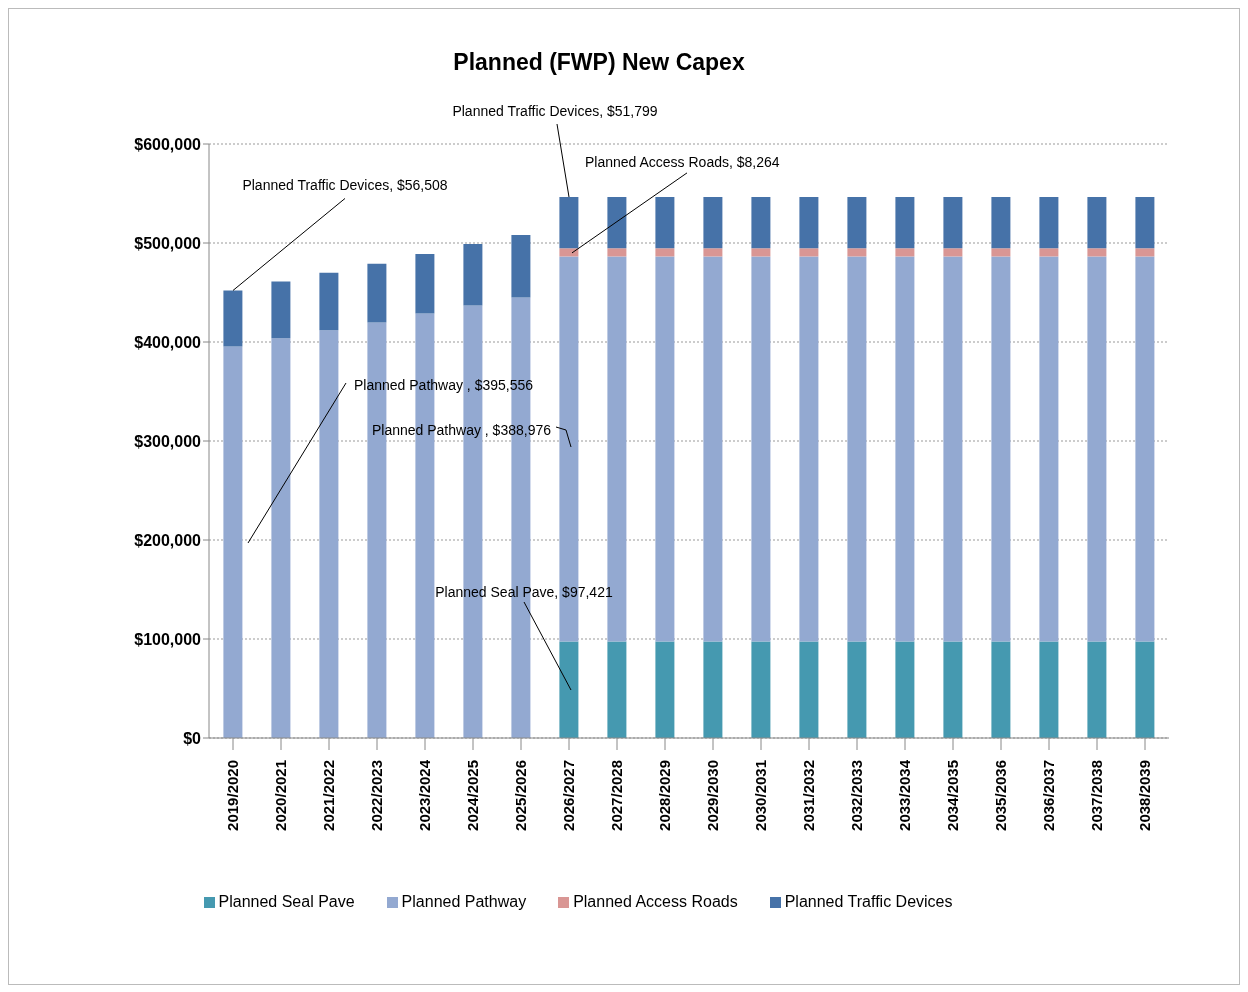 This screenshot has height=992, width=1248. Describe the element at coordinates (712, 795) in the screenshot. I see `x-tick-label: 2029/2030` at that location.